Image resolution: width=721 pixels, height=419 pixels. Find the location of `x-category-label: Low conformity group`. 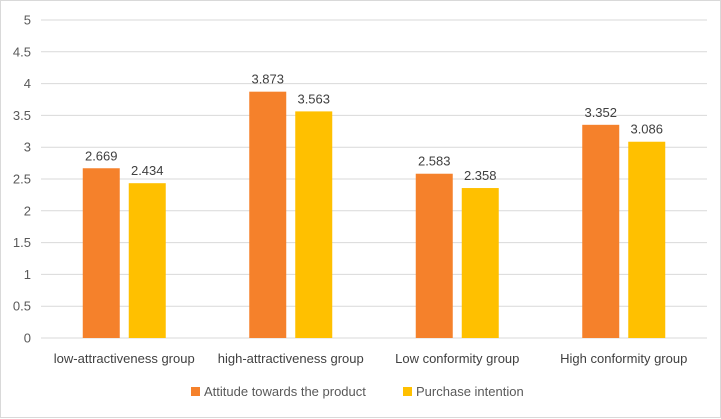

x-category-label: Low conformity group is located at coordinates (457, 358).